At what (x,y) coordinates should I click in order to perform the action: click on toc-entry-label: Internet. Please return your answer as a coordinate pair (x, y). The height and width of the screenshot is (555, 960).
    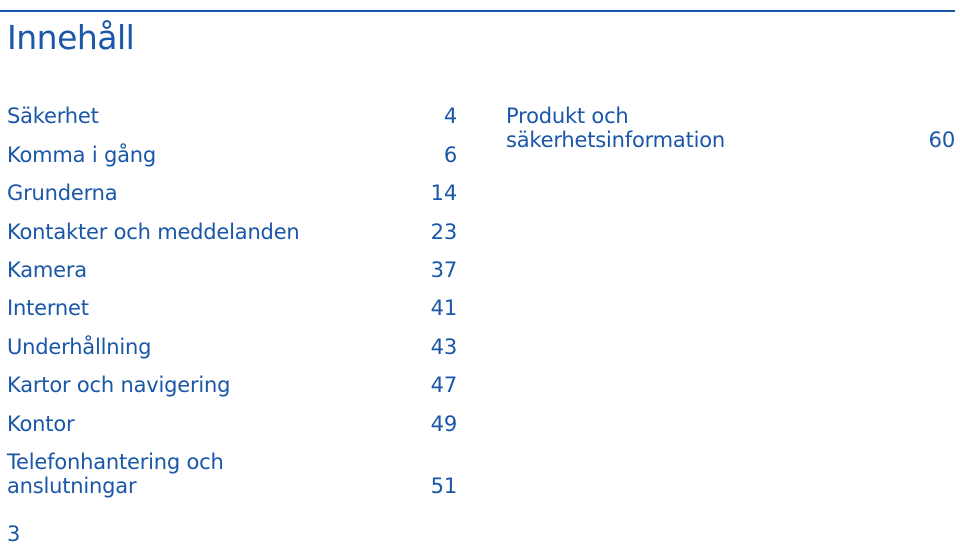
    Looking at the image, I should click on (48, 308).